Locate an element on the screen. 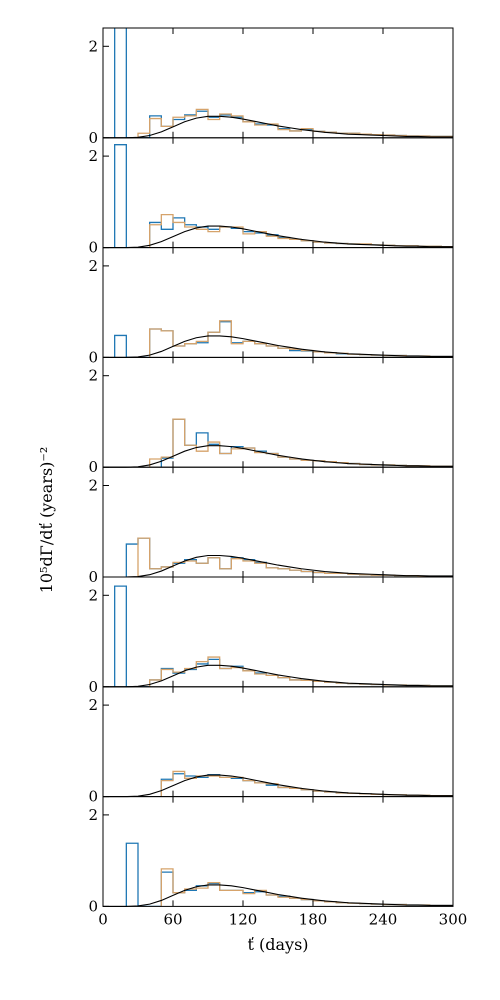 This screenshot has height=1000, width=500. x-tick-label: 0 is located at coordinates (103, 919).